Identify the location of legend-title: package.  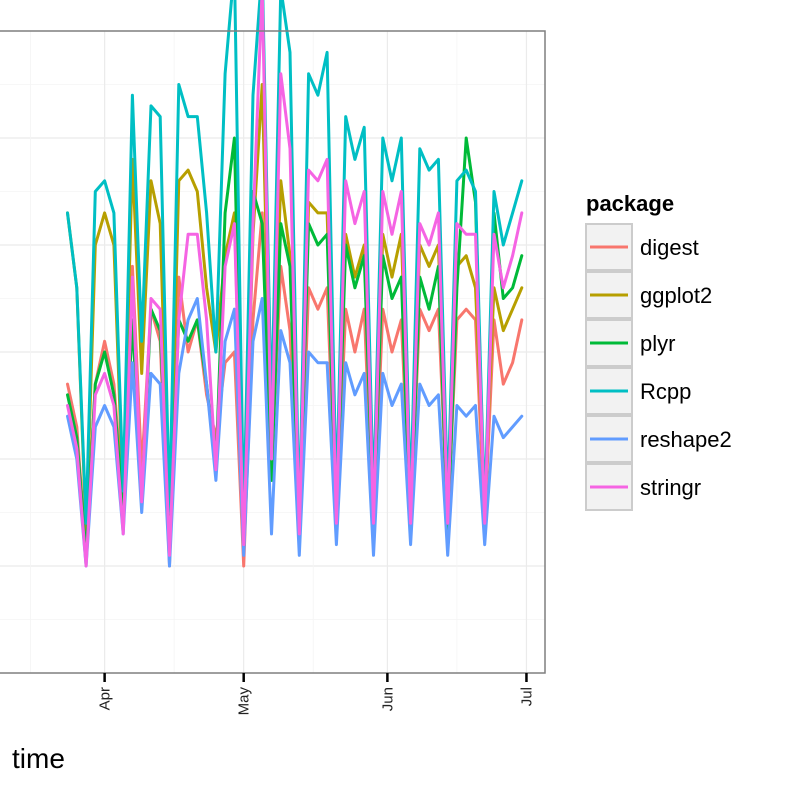
(630, 203).